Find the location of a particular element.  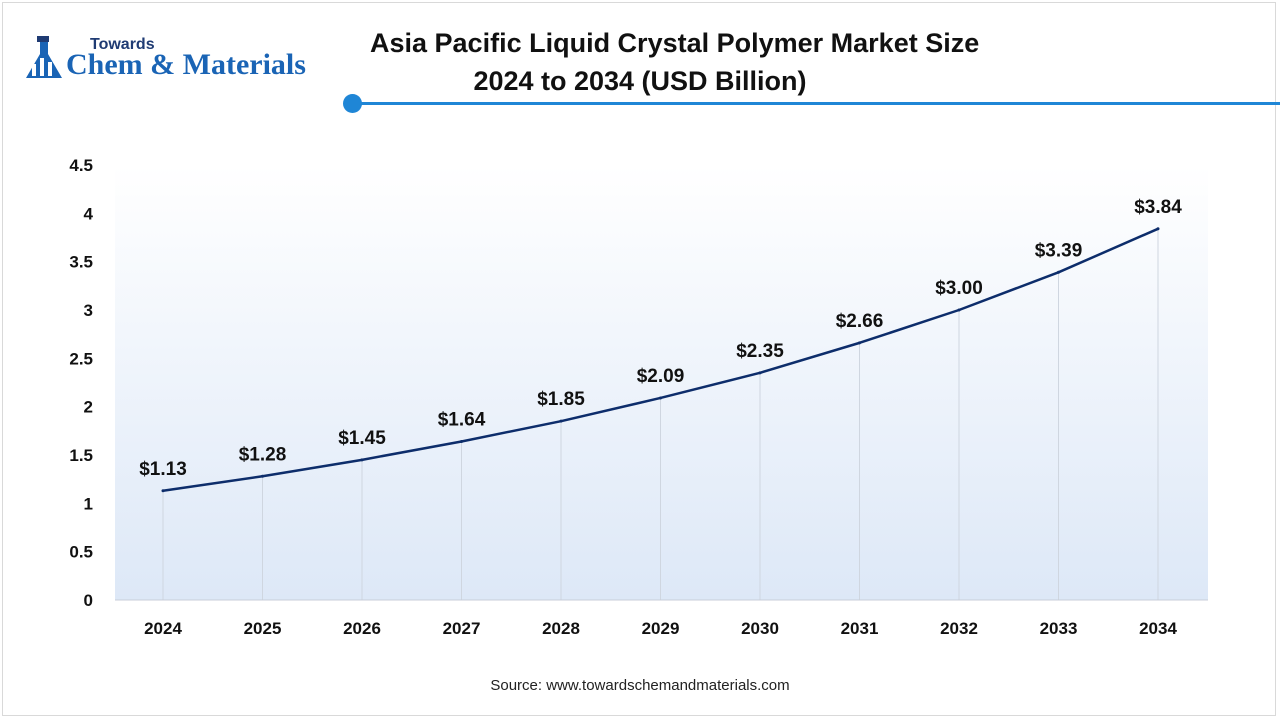

x-tick-label: 2030 is located at coordinates (760, 628).